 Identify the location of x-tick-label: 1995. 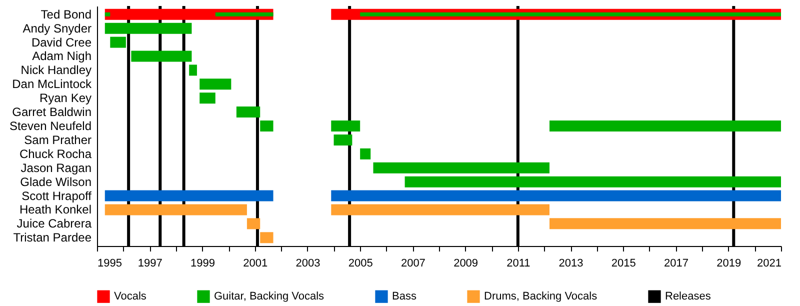
(110, 264).